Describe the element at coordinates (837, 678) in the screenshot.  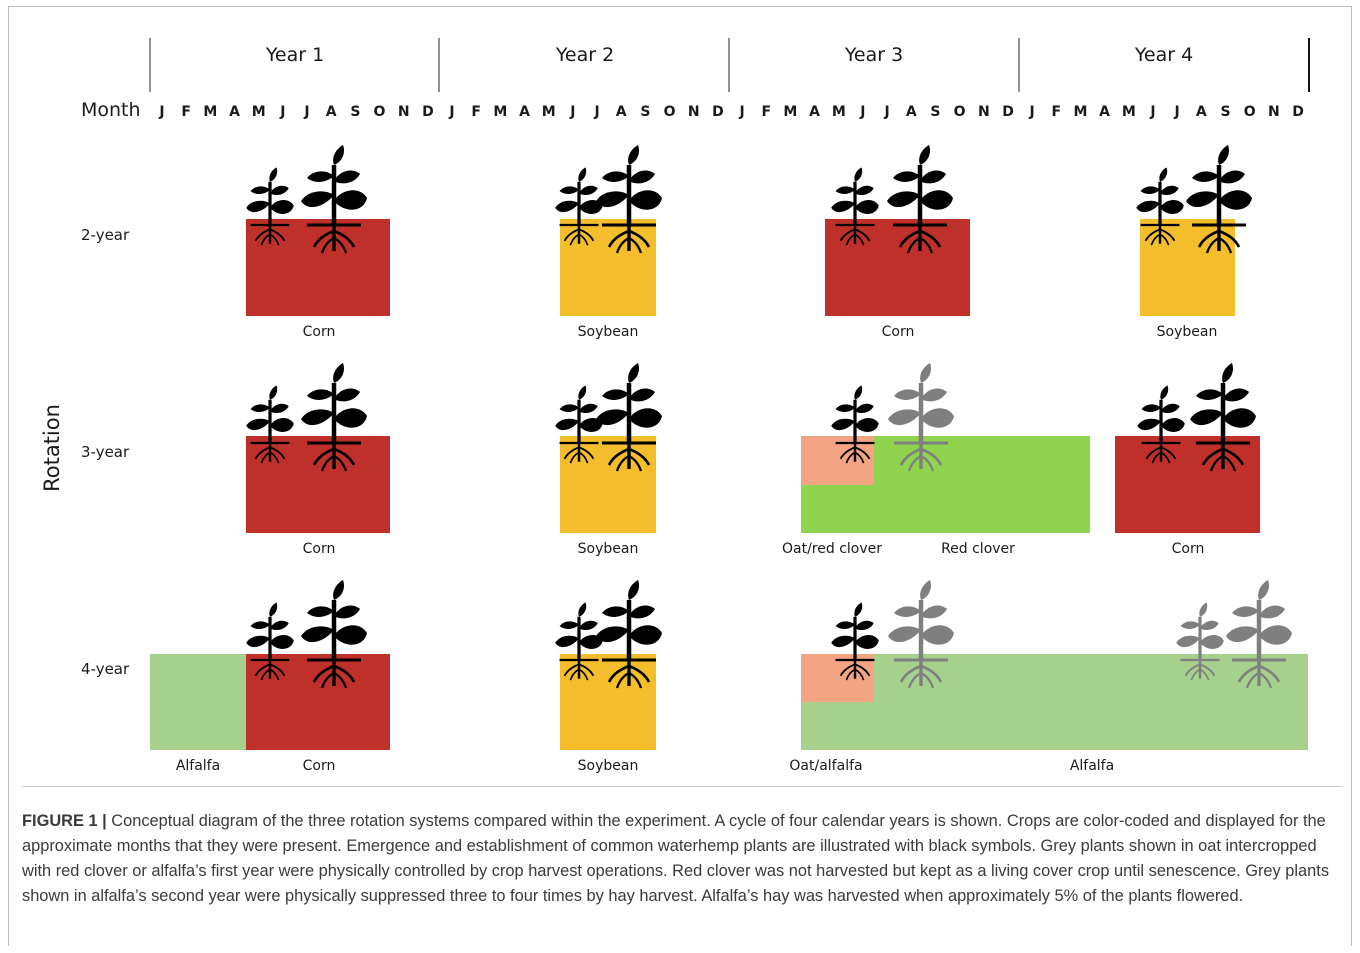
I see `crop-bar-oat` at that location.